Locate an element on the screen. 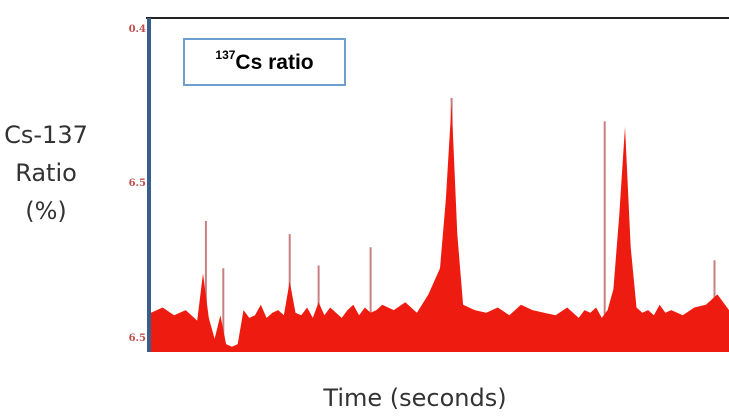 The width and height of the screenshot is (729, 419). y-axis-label-line-3: (%) is located at coordinates (46, 211).